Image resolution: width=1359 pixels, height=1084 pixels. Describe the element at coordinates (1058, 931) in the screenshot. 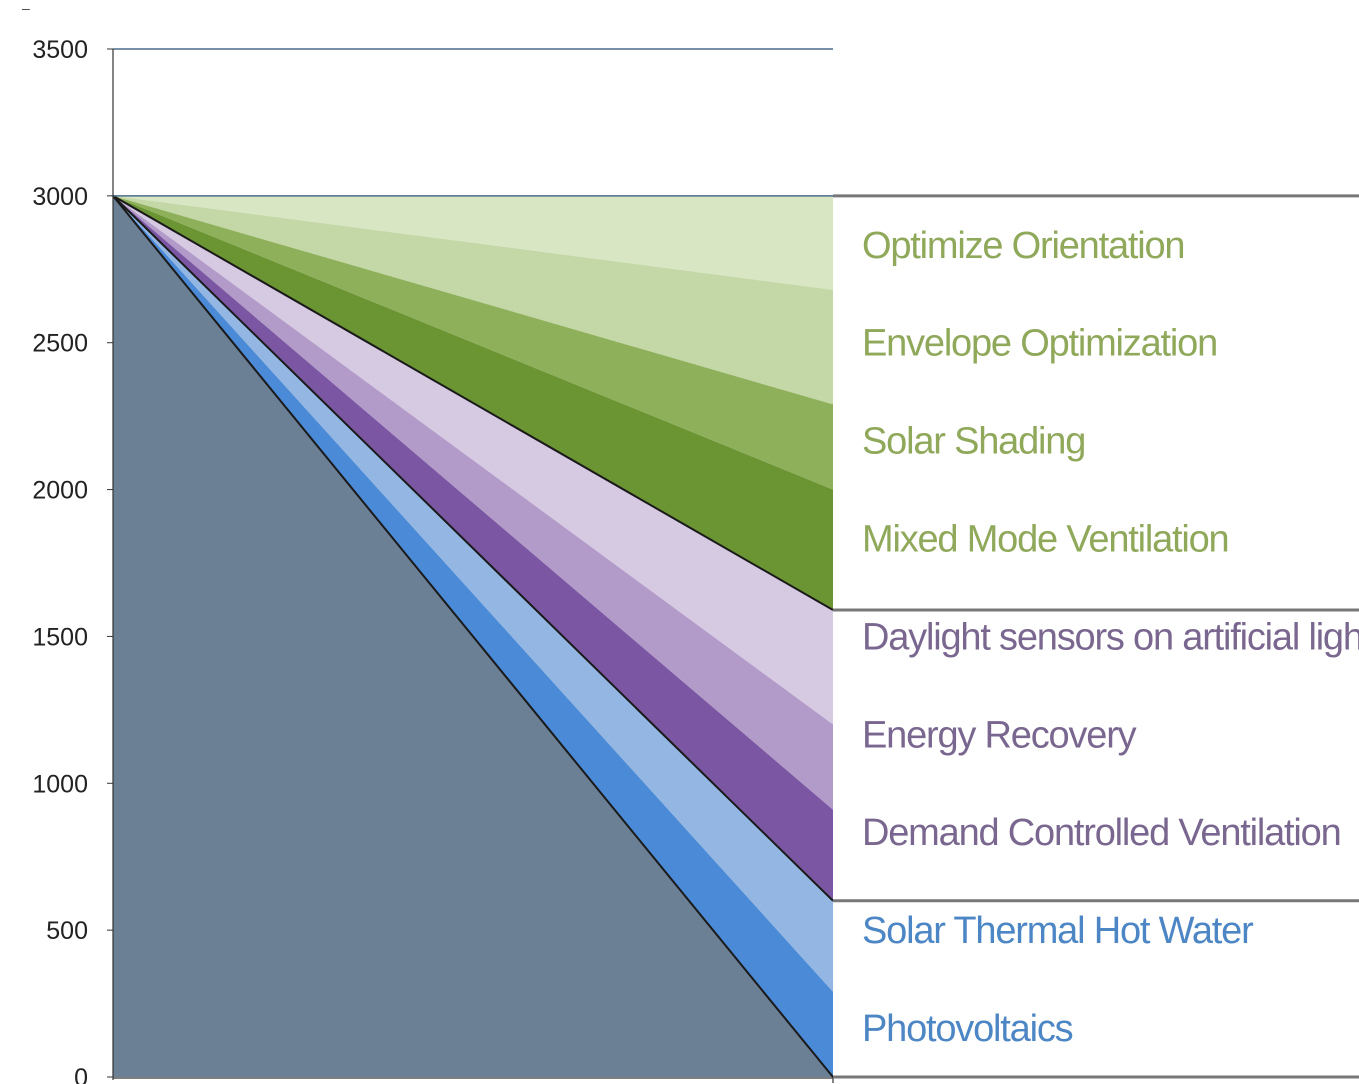

I see `legend-label-8: Solar Thermal Hot Water` at that location.